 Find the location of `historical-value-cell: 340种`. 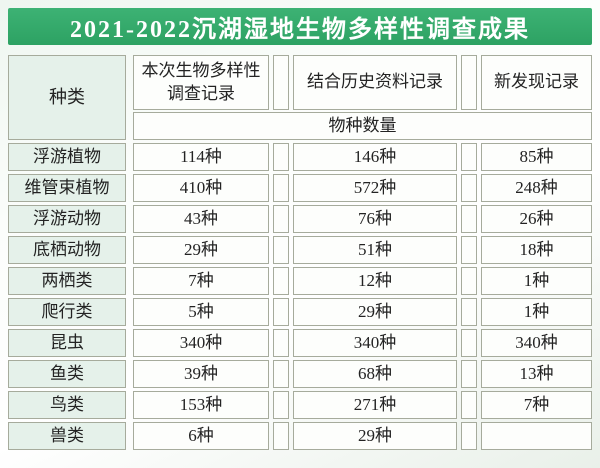

historical-value-cell: 340种 is located at coordinates (375, 343).